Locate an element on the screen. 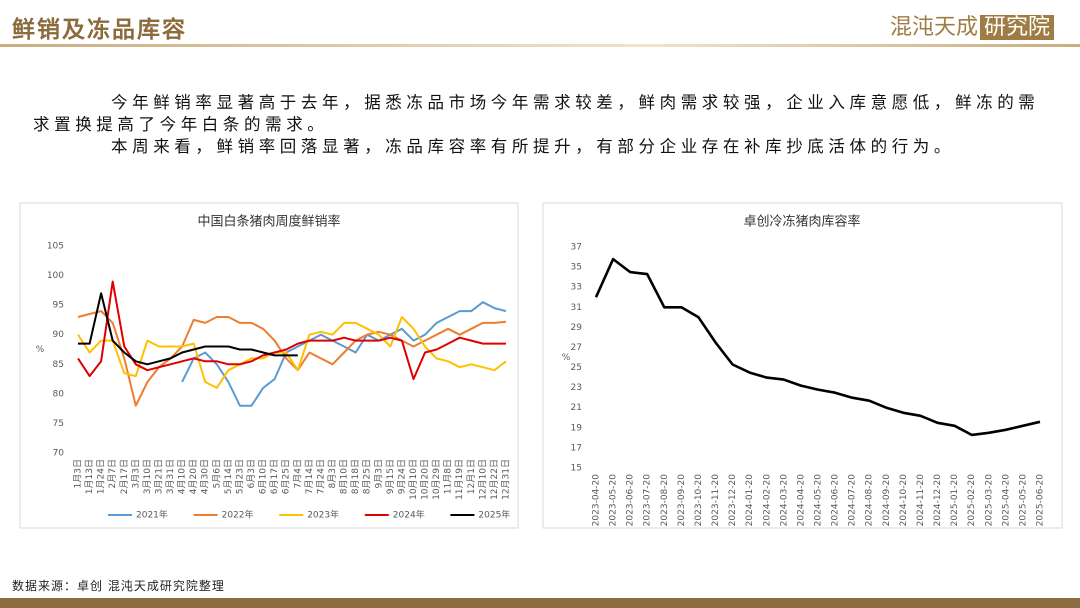 The width and height of the screenshot is (1080, 608). x-tick-label: 5月6日 is located at coordinates (216, 473).